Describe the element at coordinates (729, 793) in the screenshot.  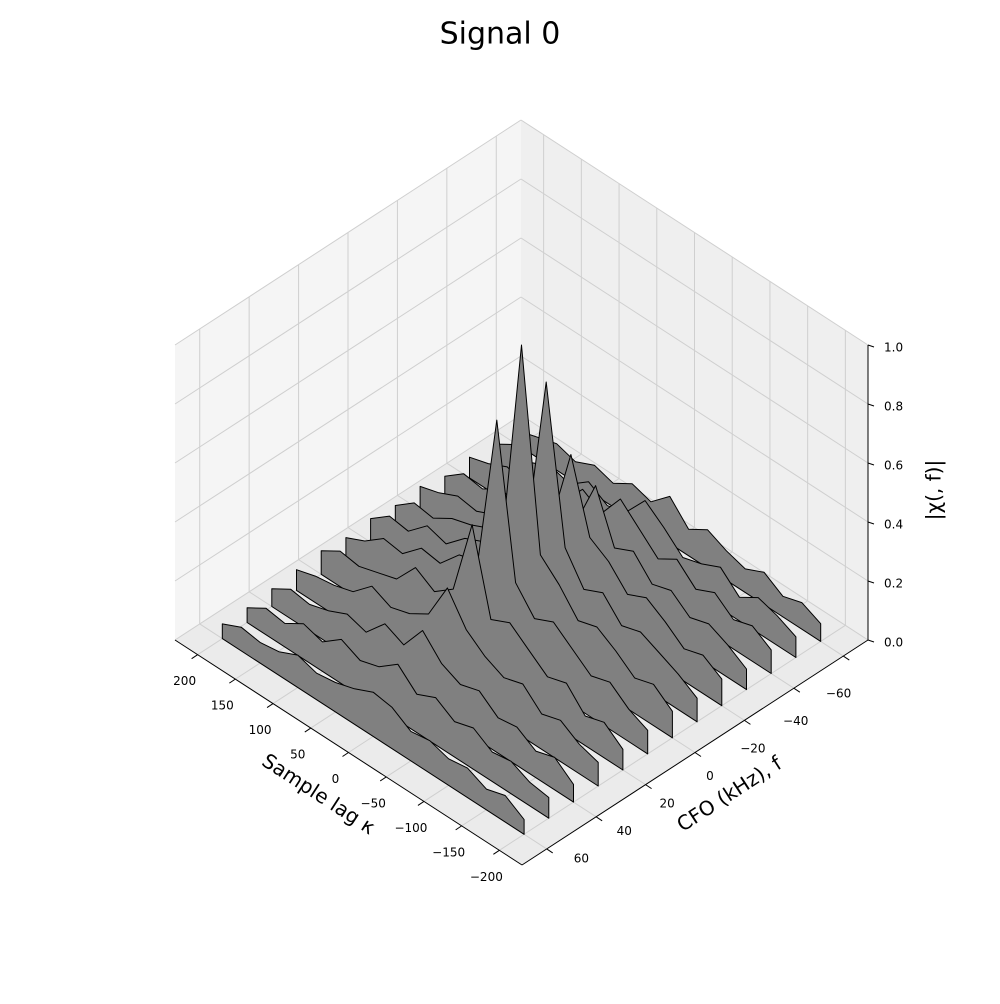
I see `y-axis-label: CFO (kHz), f` at that location.